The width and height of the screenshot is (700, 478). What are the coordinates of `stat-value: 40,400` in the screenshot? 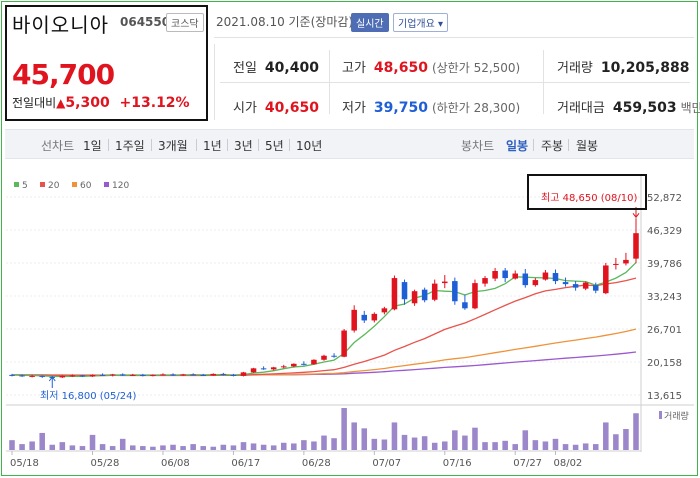 It's located at (291, 68).